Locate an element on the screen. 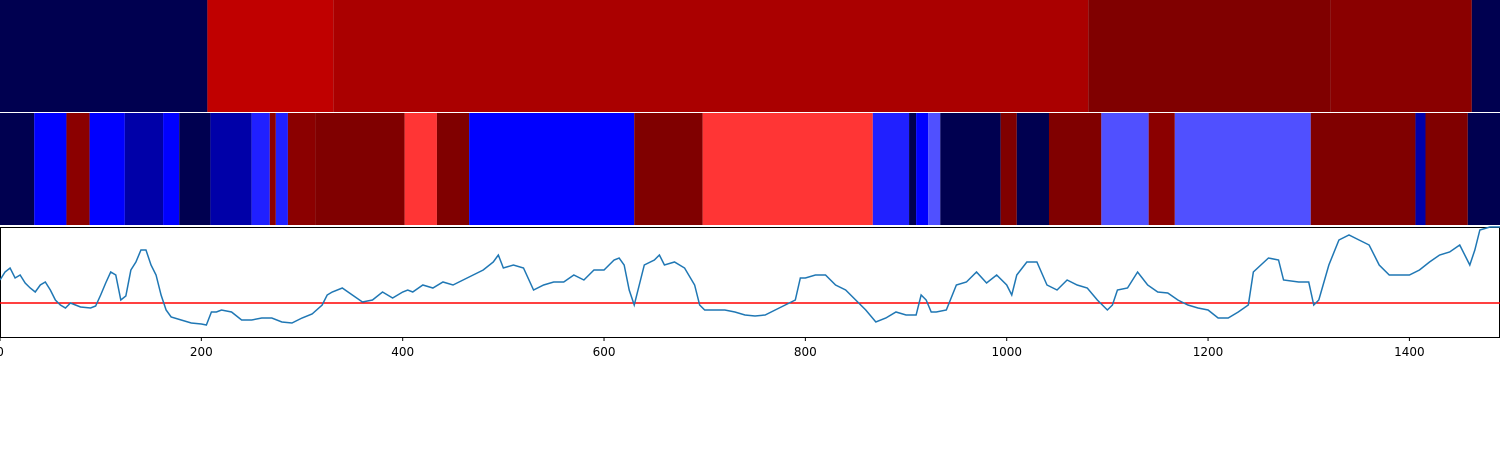  x-tick-label: 400 is located at coordinates (402, 352).